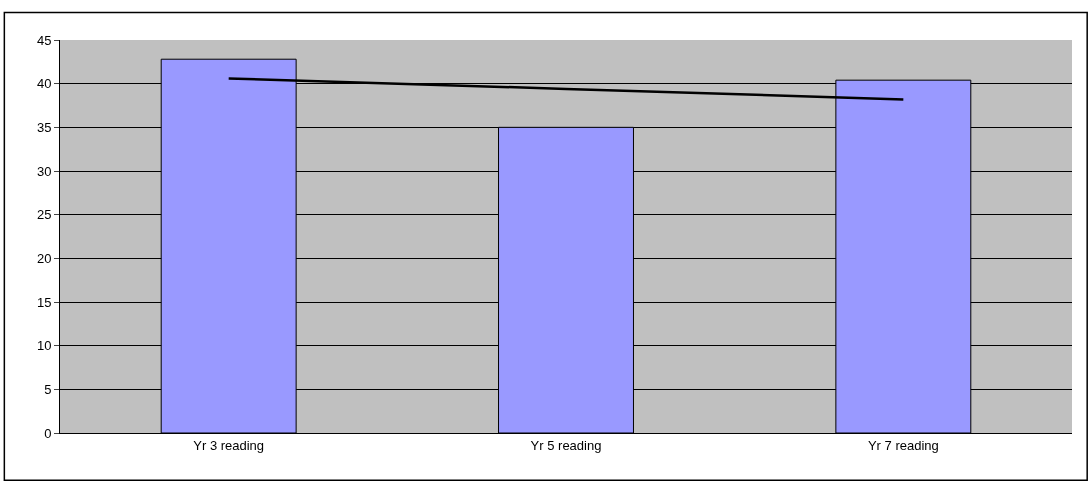 The height and width of the screenshot is (483, 1092). What do you see at coordinates (44, 346) in the screenshot?
I see `y-tick-label: 10` at bounding box center [44, 346].